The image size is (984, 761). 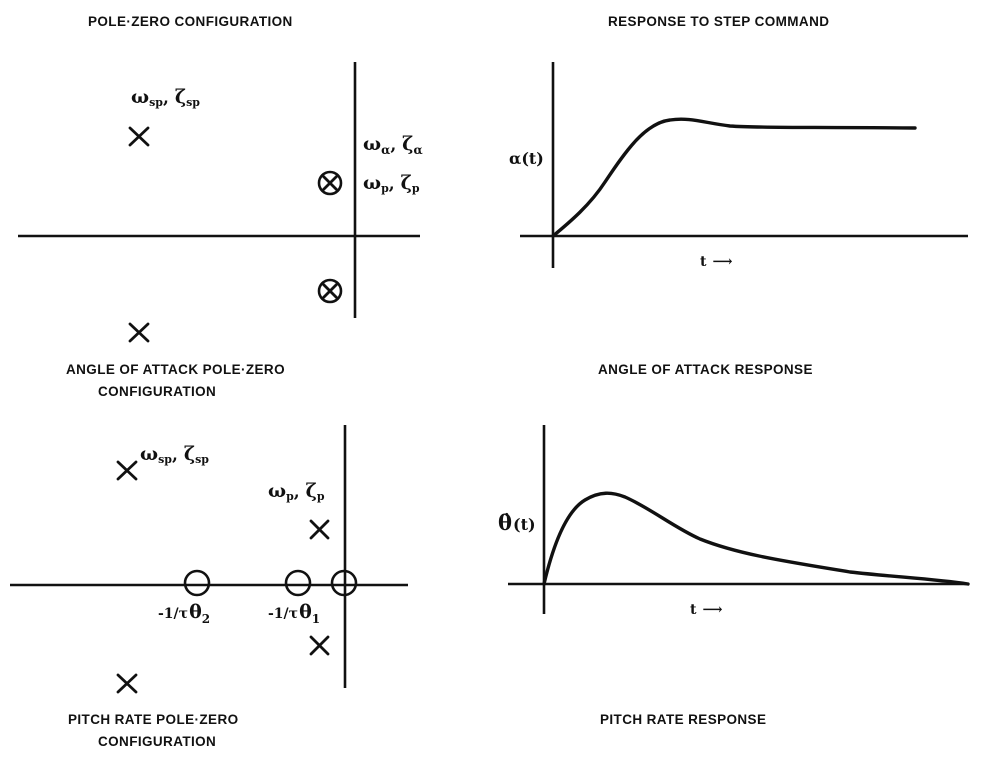 What do you see at coordinates (165, 97) in the screenshot?
I see `aoa-short-period-label: ωsp, ζsp` at bounding box center [165, 97].